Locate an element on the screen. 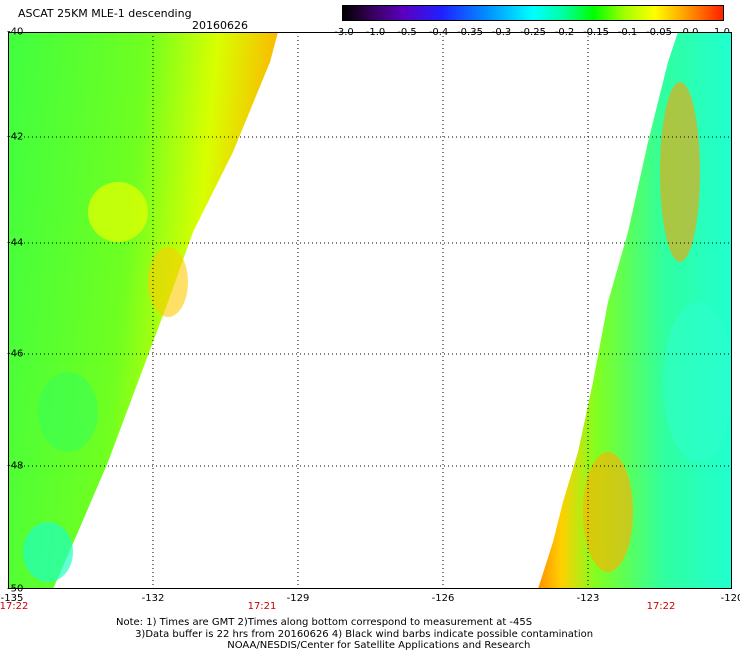 The image size is (740, 652). latitude-label: -44 is located at coordinates (15, 243).